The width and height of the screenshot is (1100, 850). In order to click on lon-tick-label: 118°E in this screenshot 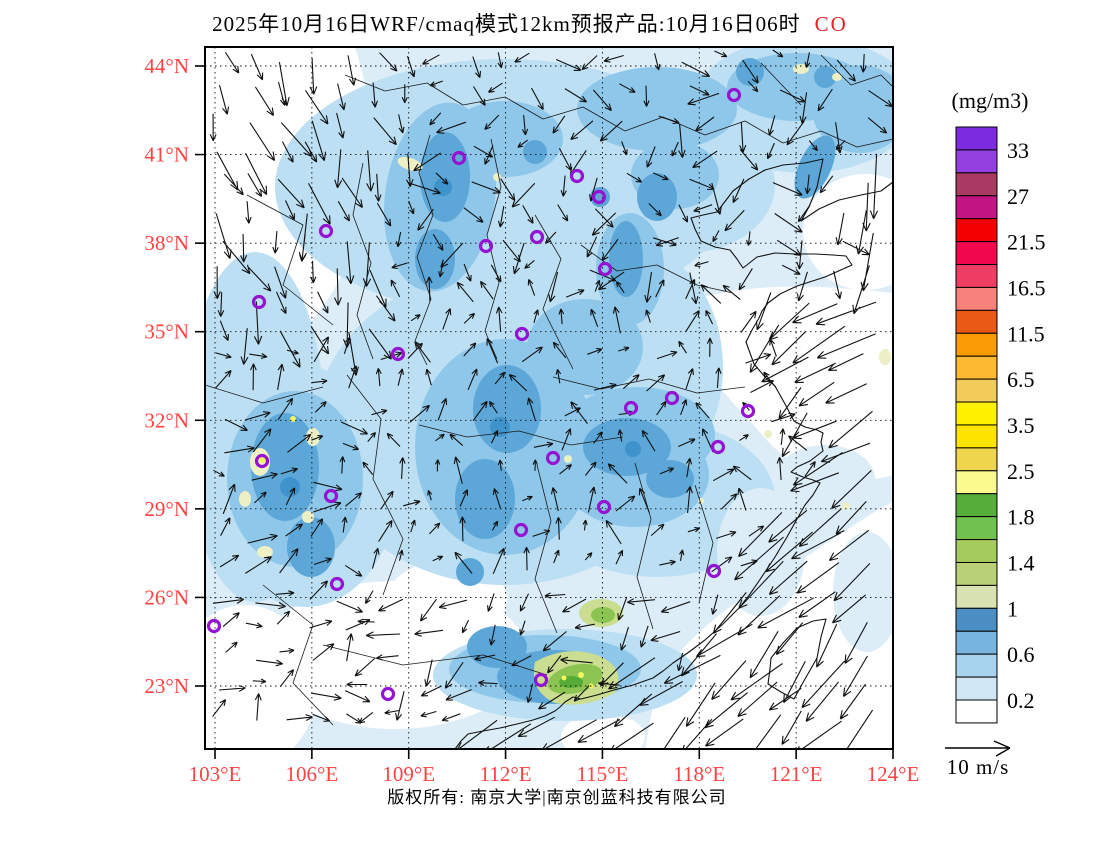, I will do `click(699, 774)`.